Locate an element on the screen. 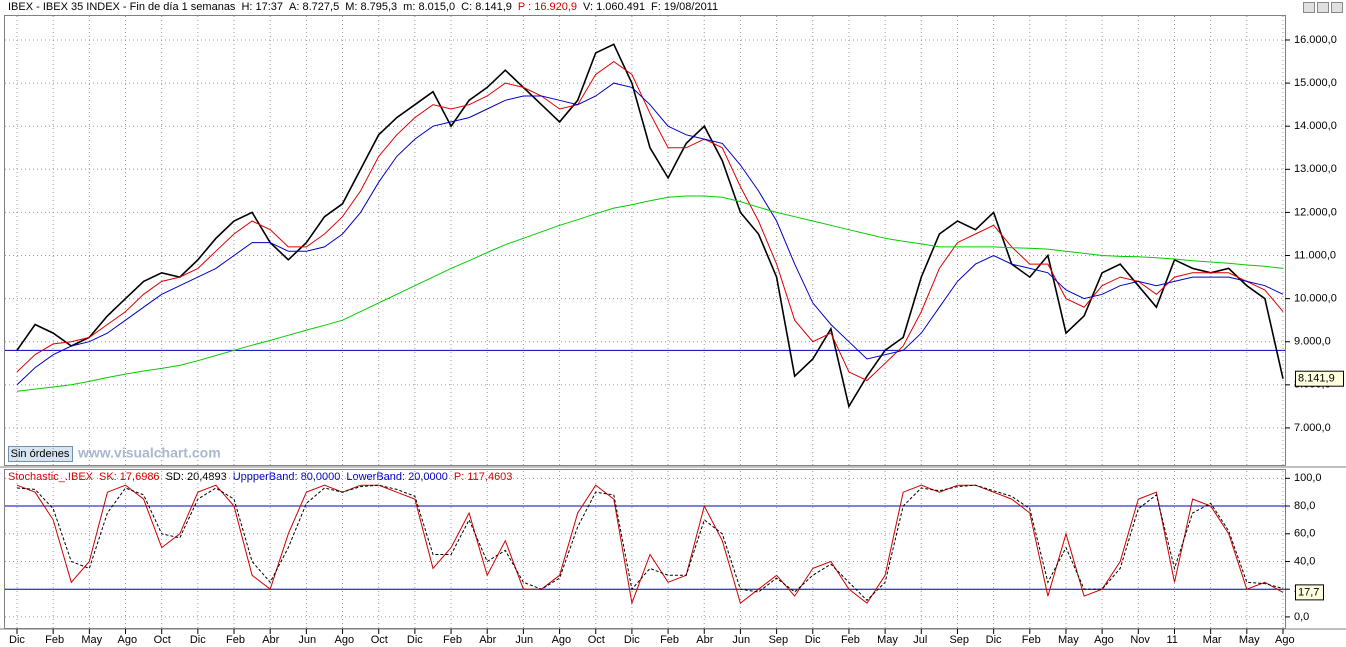 The width and height of the screenshot is (1346, 647). y-tick-label: 0,0 is located at coordinates (1301, 617).